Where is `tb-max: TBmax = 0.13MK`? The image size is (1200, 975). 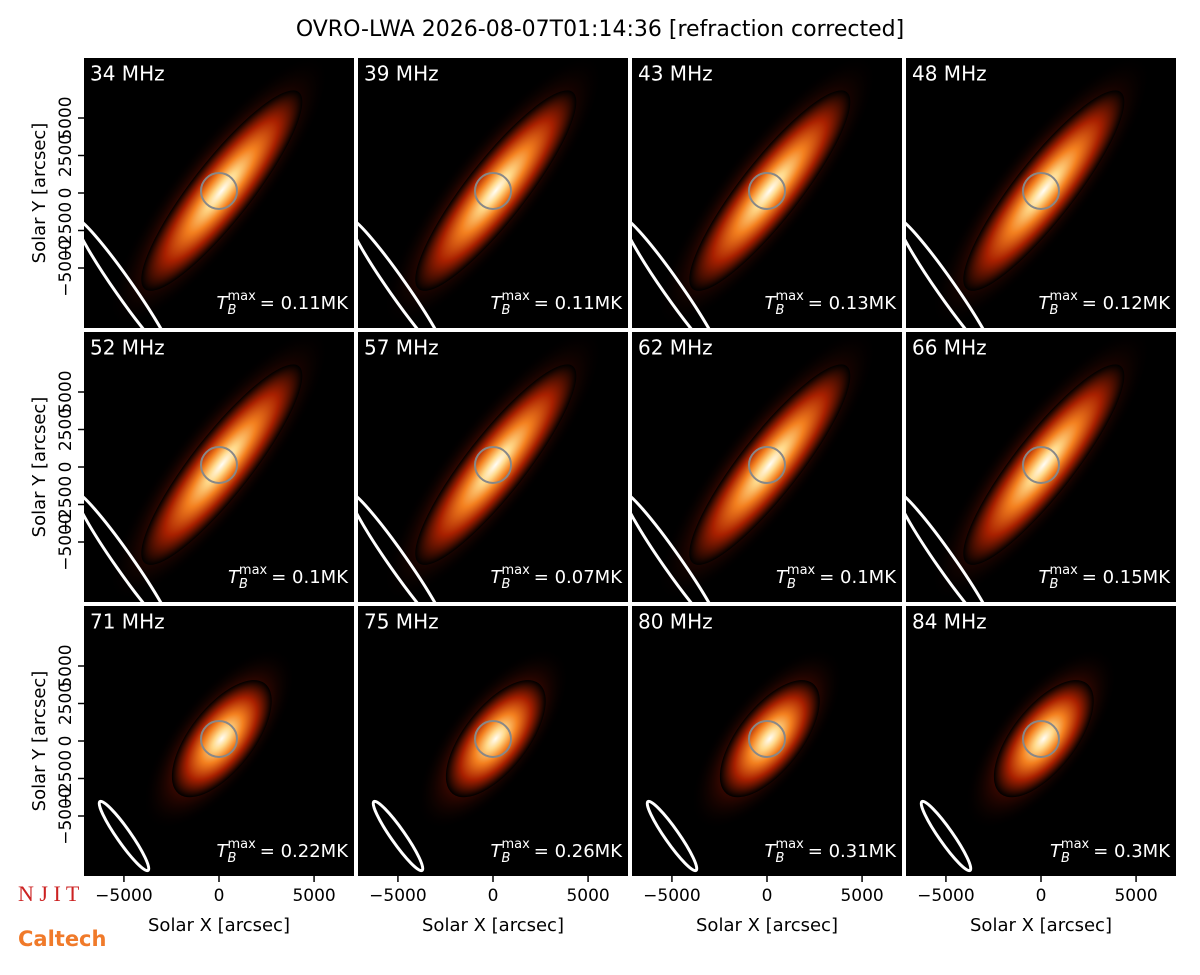
tb-max: TBmax = 0.13MK is located at coordinates (831, 303).